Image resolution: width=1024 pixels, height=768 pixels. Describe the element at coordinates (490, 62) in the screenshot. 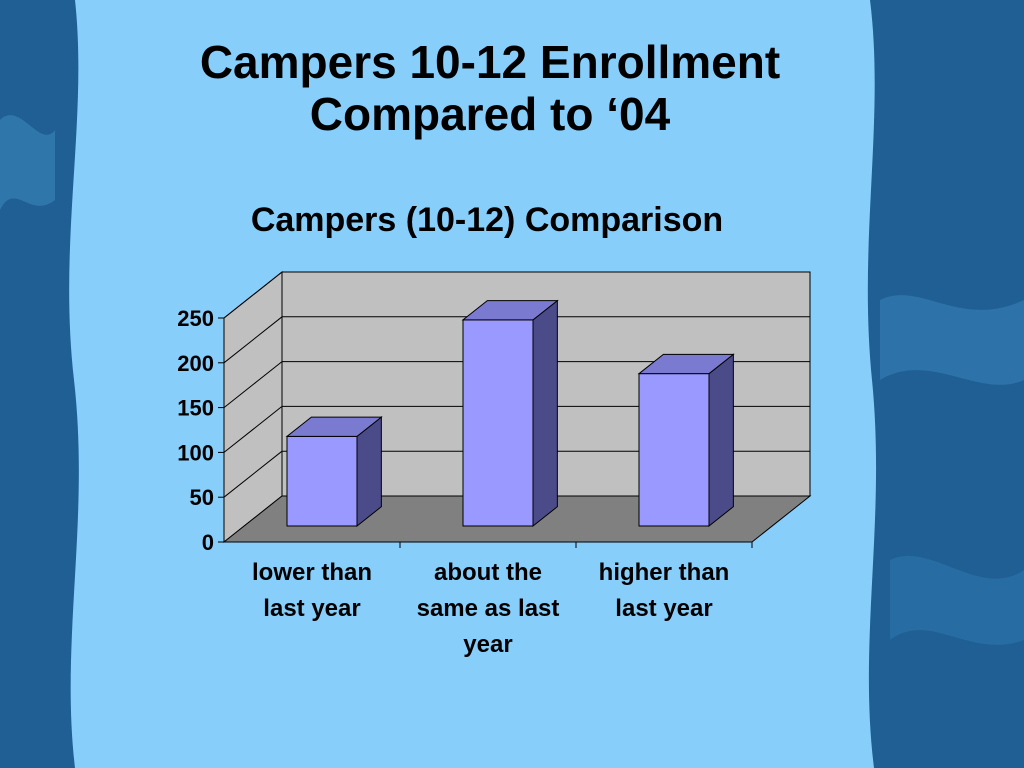

I see `slide-title-line-1: Campers 10-12 Enrollment` at that location.